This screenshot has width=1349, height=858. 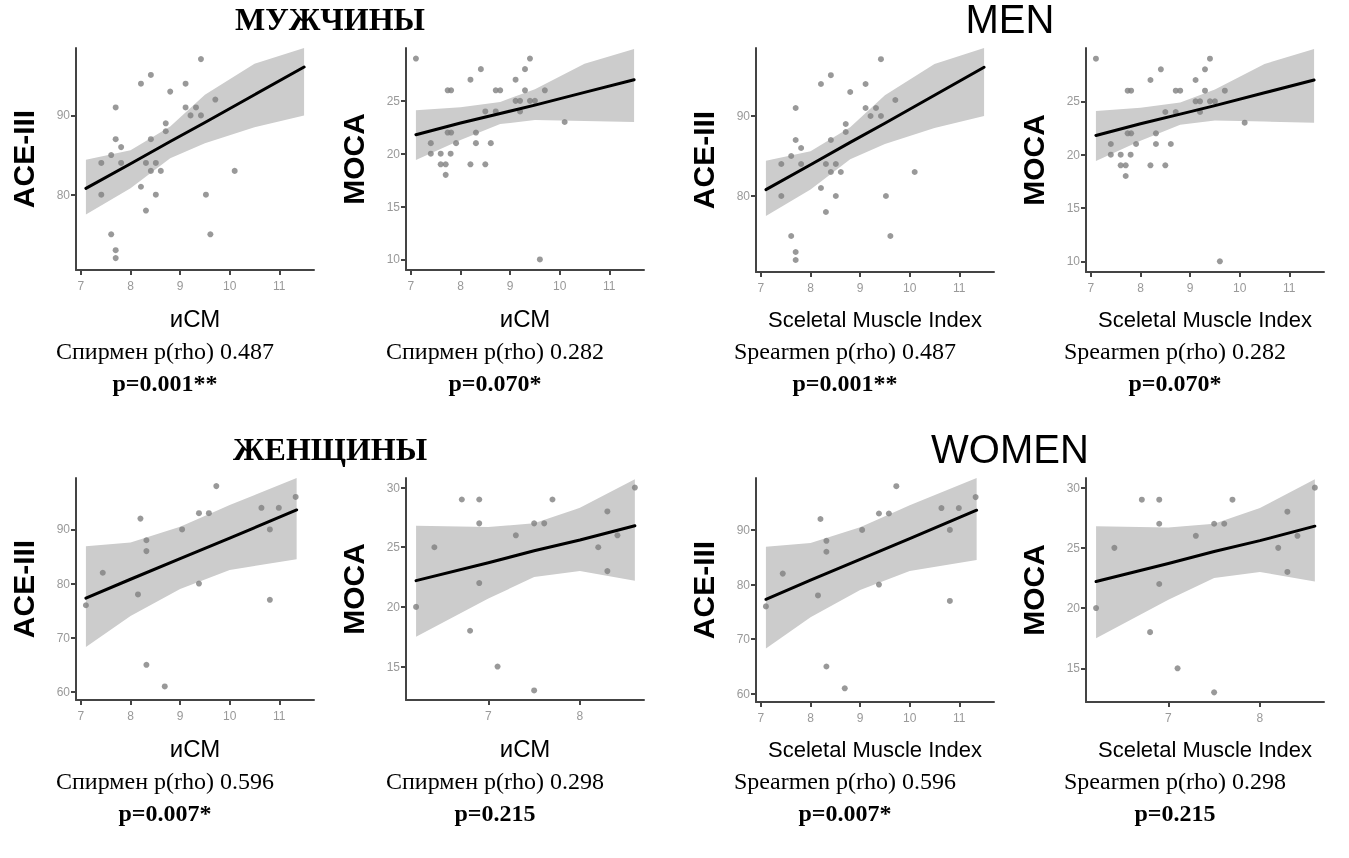 I want to click on y-tick-label: 10, so click(x=393, y=259).